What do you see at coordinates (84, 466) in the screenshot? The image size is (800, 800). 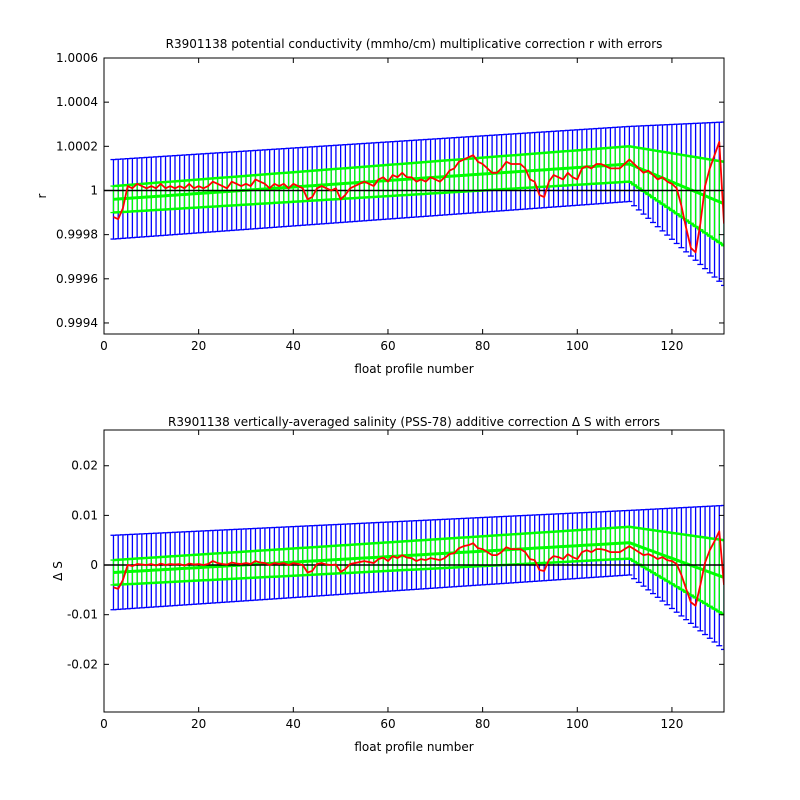 I see `y-tick-label: 0.02` at bounding box center [84, 466].